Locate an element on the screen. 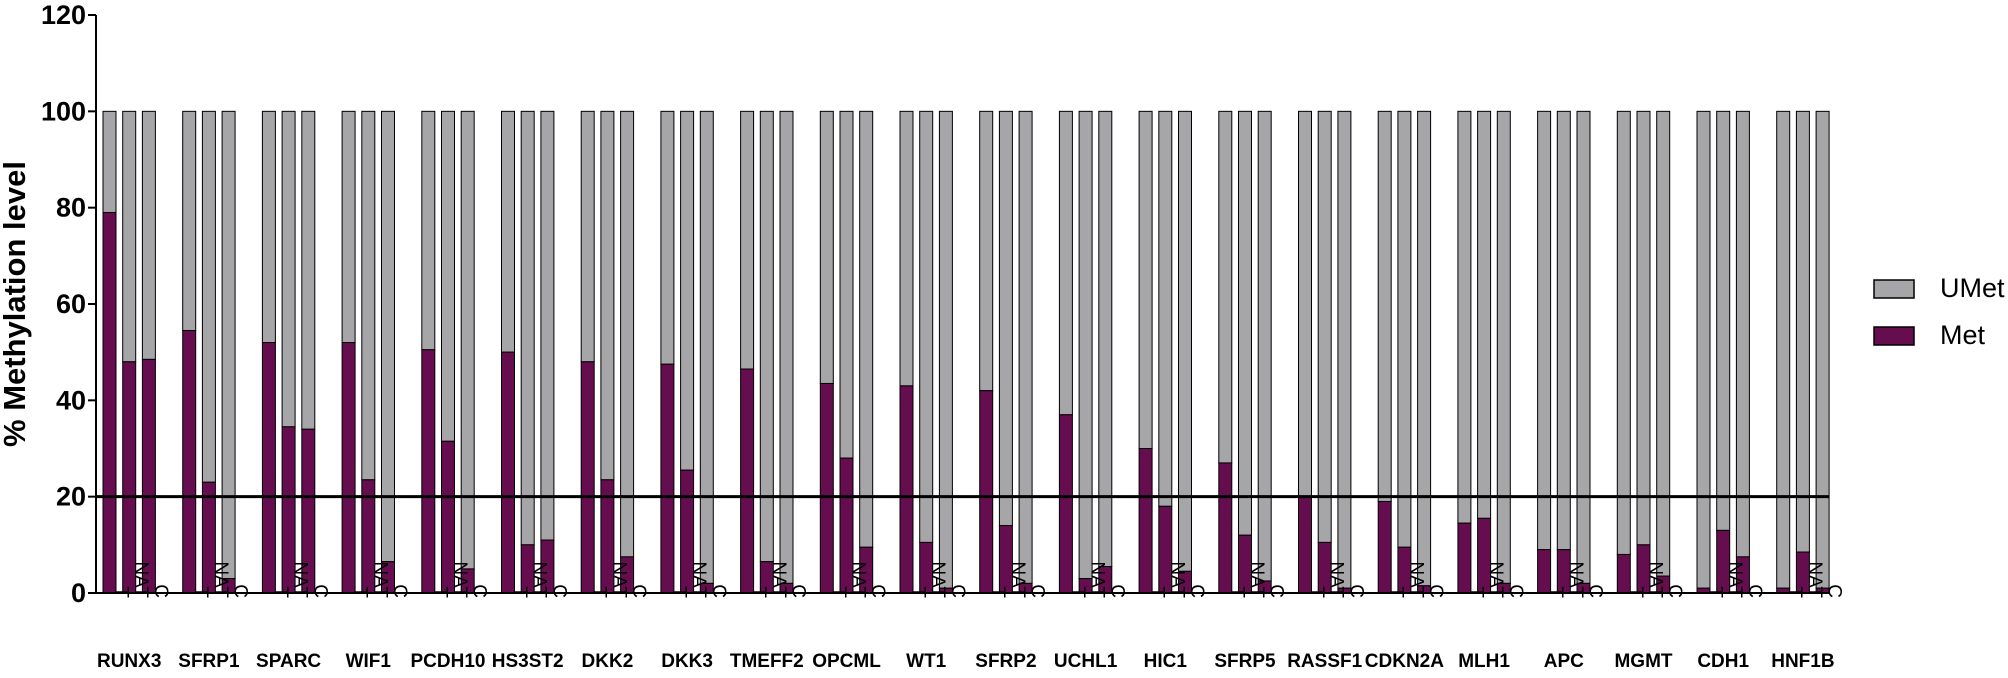  legend-label: Met is located at coordinates (1963, 335).